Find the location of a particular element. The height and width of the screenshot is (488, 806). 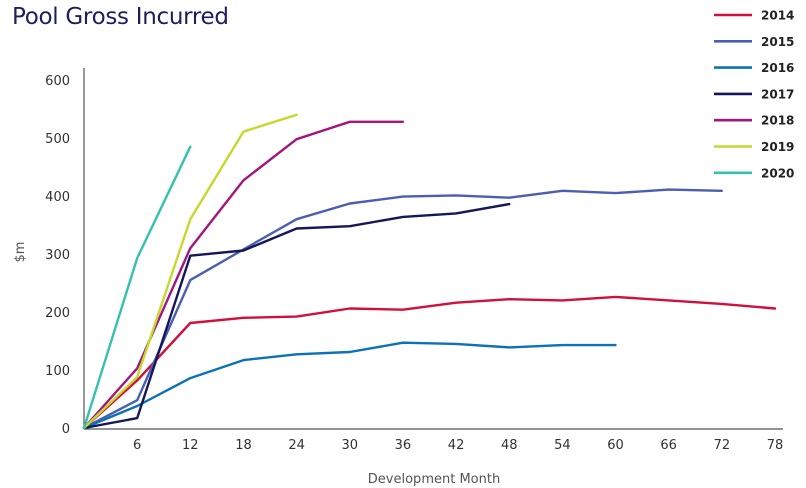

x-tick-label: 78 is located at coordinates (775, 445).